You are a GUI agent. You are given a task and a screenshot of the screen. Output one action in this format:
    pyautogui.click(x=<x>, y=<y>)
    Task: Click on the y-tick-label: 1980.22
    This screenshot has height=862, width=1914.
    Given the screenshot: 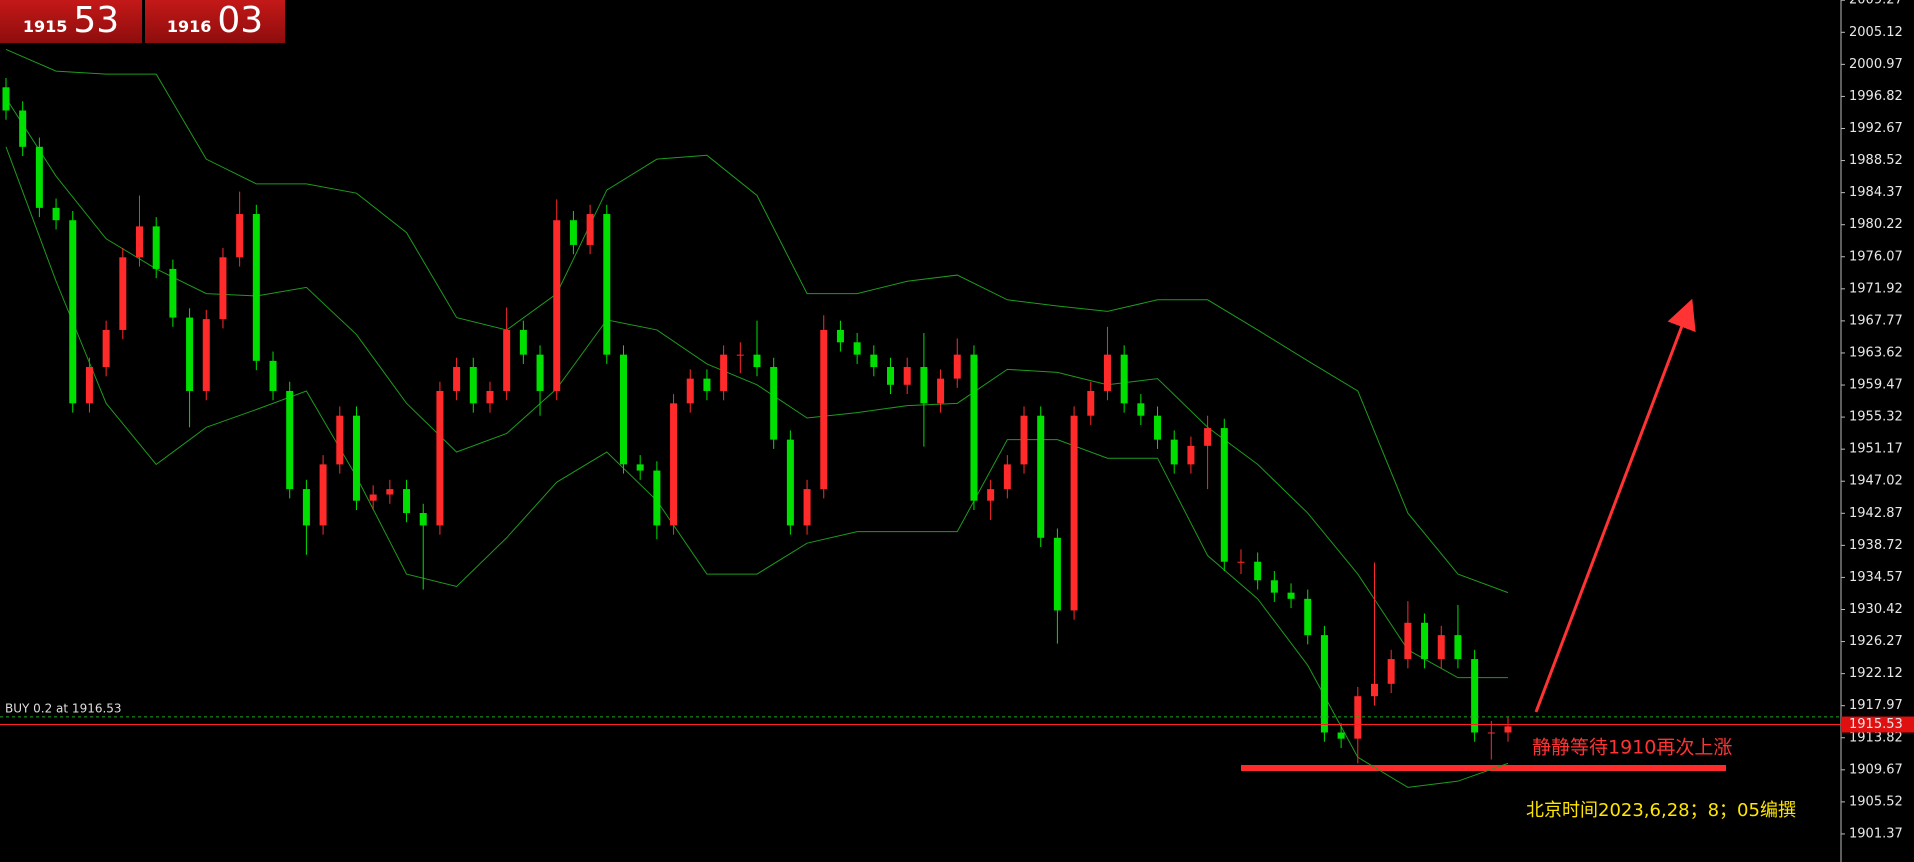 What is the action you would take?
    pyautogui.click(x=1876, y=224)
    